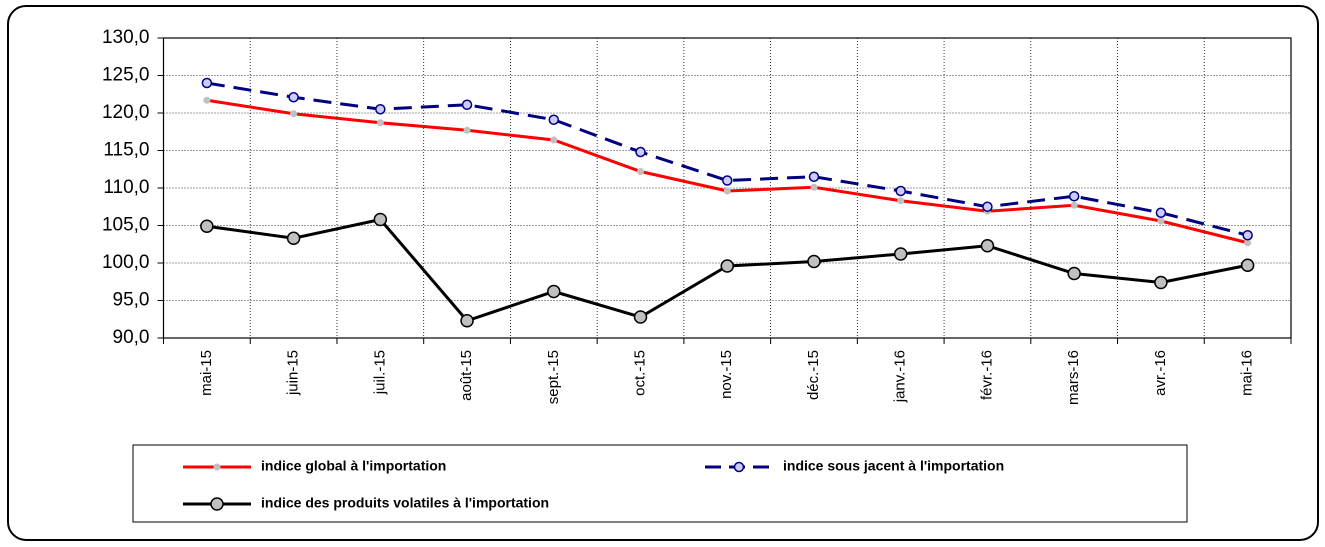  What do you see at coordinates (126, 112) in the screenshot?
I see `y-tick-label: 120,0` at bounding box center [126, 112].